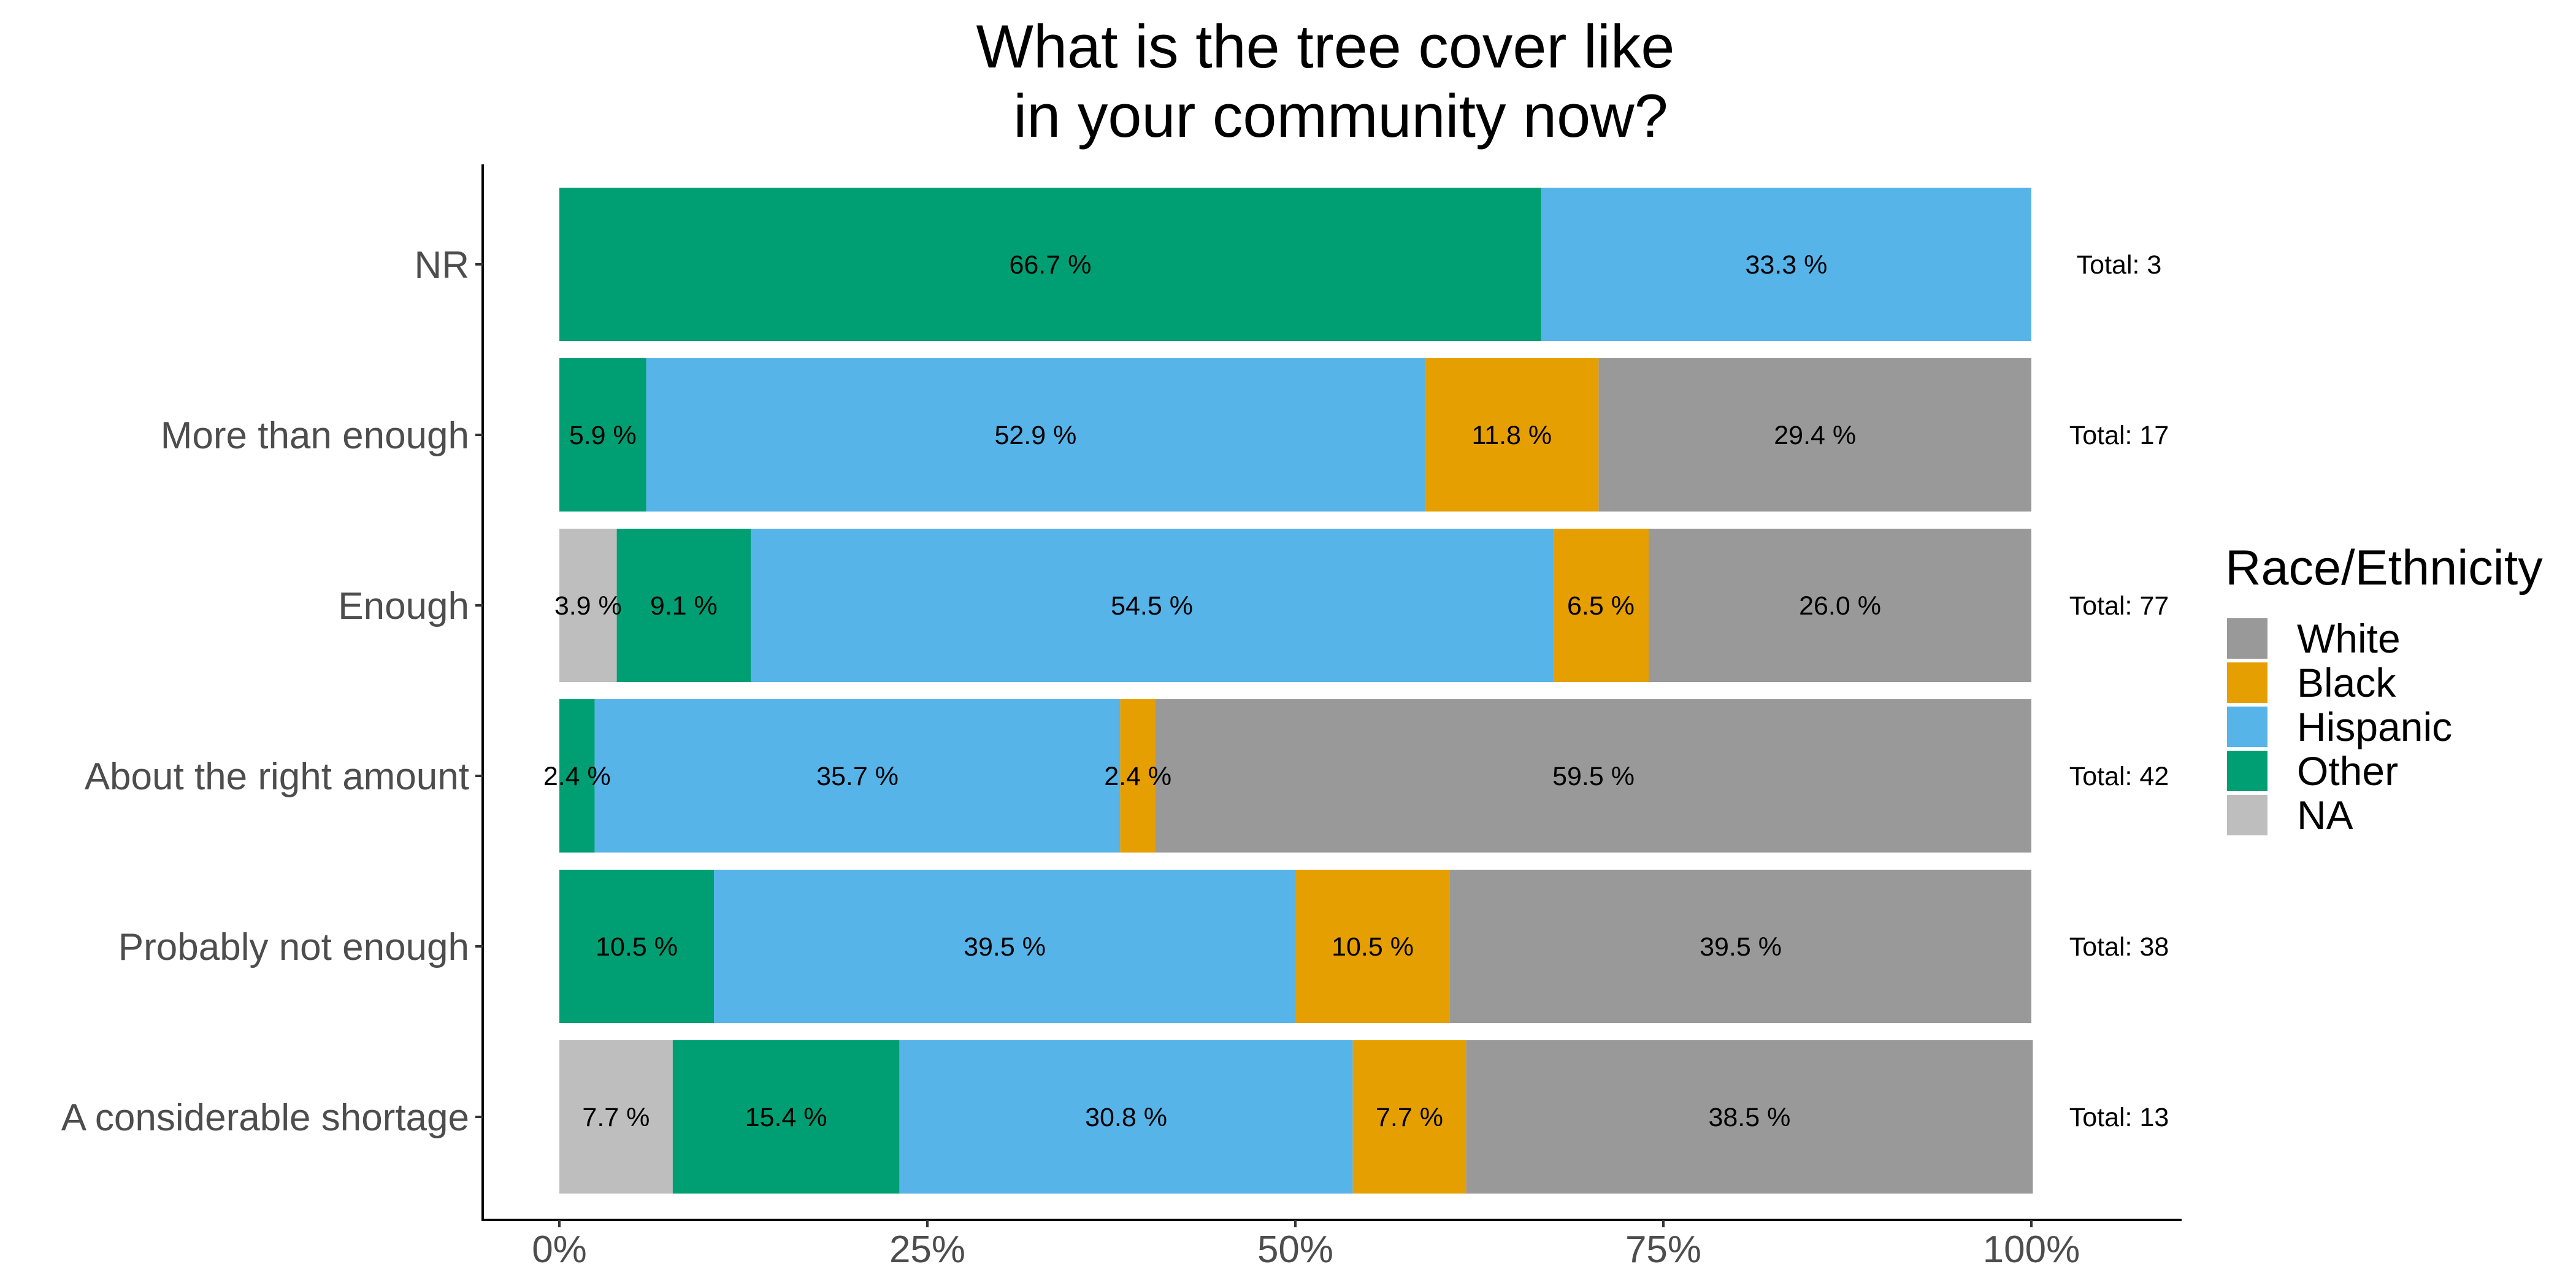 The height and width of the screenshot is (1288, 2576). What do you see at coordinates (2031, 1250) in the screenshot?
I see `x-tick-label-4: 100%` at bounding box center [2031, 1250].